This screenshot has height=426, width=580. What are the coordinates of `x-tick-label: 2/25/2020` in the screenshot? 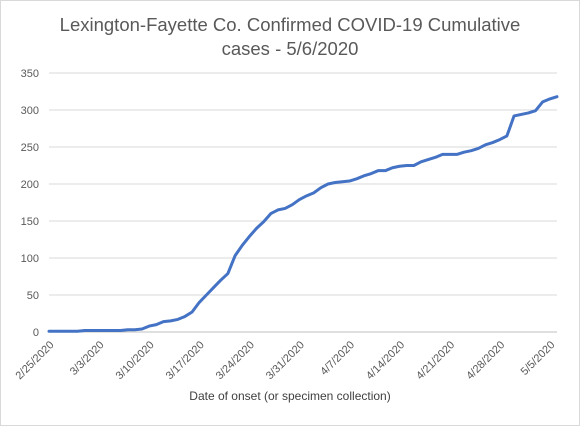 It's located at (34, 360).